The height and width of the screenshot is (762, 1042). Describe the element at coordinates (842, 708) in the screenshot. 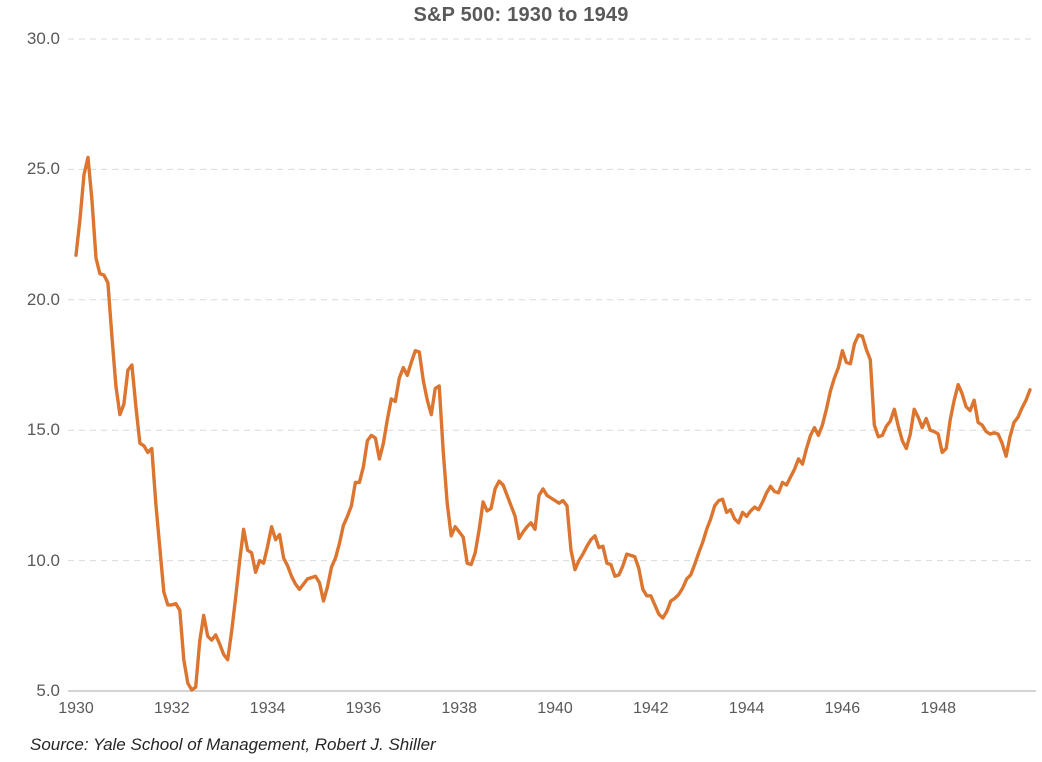

I see `x-tick-label-1946: 1946` at that location.